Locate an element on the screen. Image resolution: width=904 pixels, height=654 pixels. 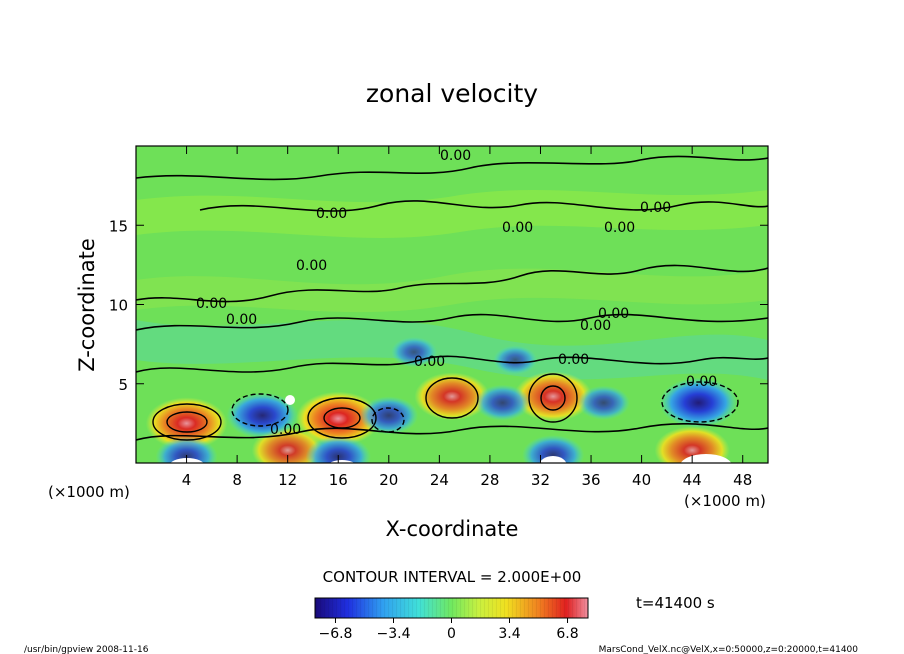
y-tick-label: 5 is located at coordinates (123, 385).